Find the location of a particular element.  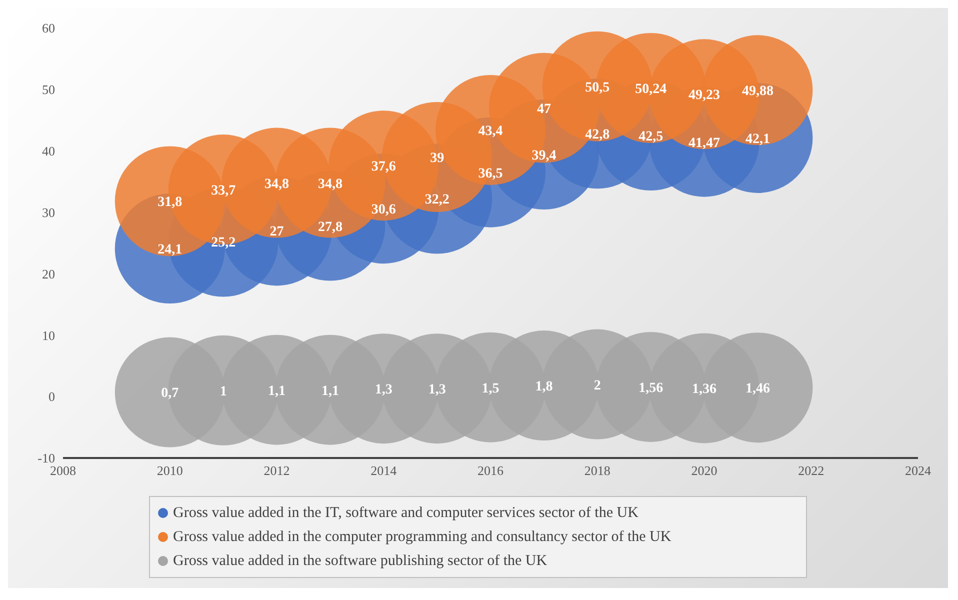

data-label: 24,1 is located at coordinates (170, 250).